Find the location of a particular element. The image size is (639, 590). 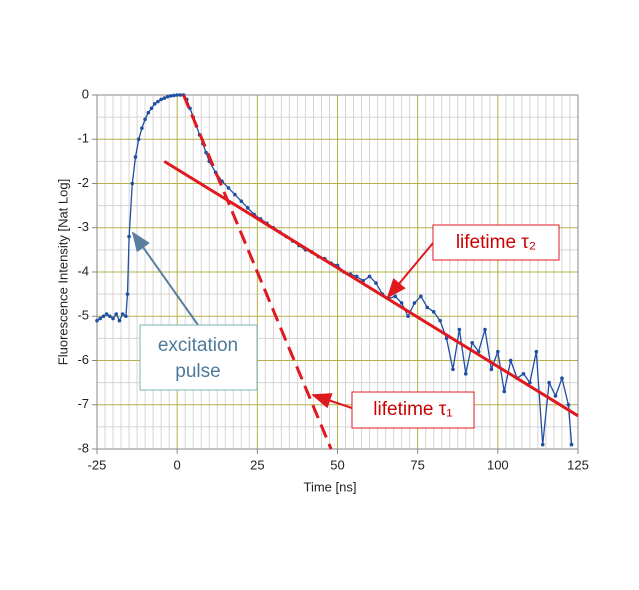

annotation-text: lifetime τ₂ is located at coordinates (496, 242).